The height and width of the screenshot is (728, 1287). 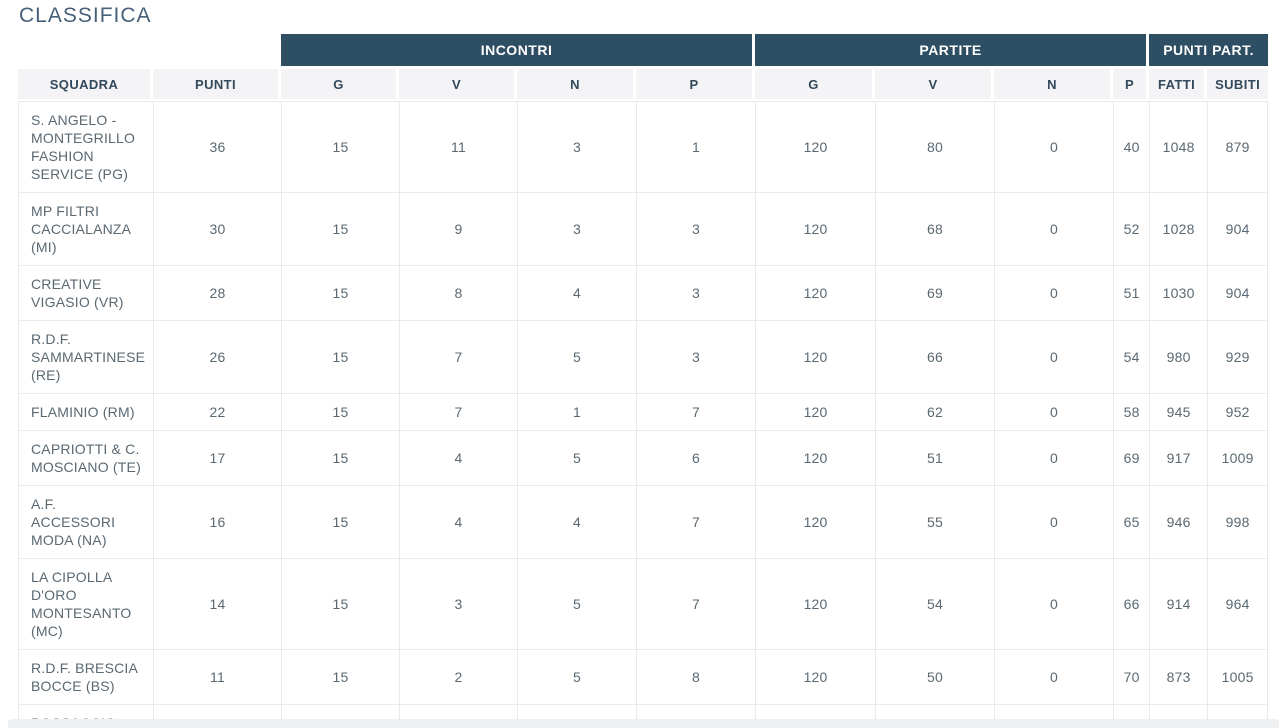 I want to click on subiti-cell: 964, so click(x=1238, y=604).